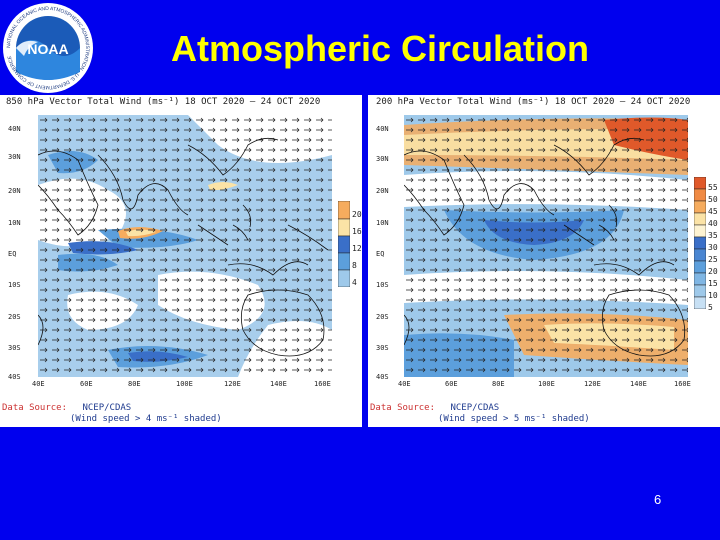  What do you see at coordinates (382, 348) in the screenshot?
I see `right-lat-30s: 30S` at bounding box center [382, 348].